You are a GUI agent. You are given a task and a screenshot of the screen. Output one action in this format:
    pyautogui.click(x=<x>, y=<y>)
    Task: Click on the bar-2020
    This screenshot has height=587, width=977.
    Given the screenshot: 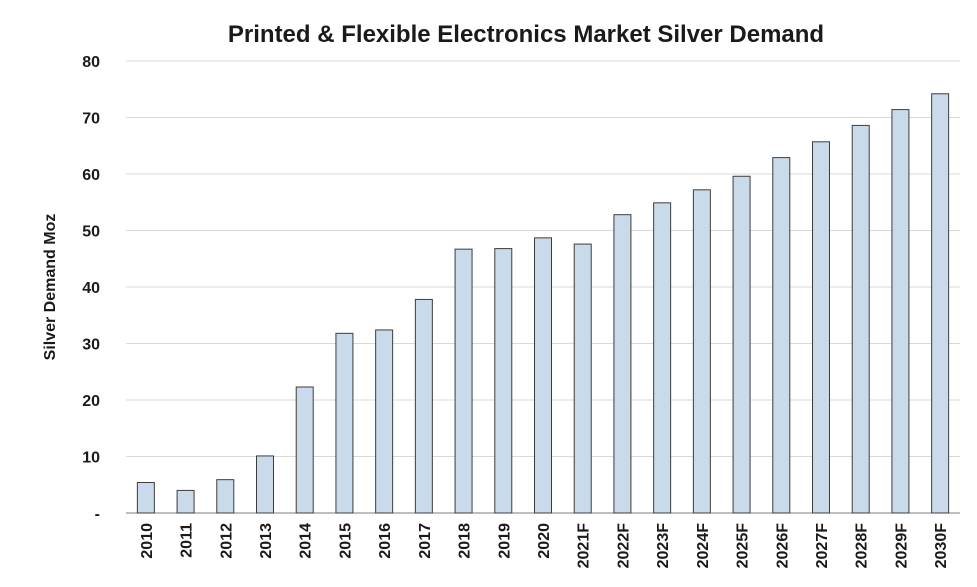 What is the action you would take?
    pyautogui.click(x=543, y=375)
    